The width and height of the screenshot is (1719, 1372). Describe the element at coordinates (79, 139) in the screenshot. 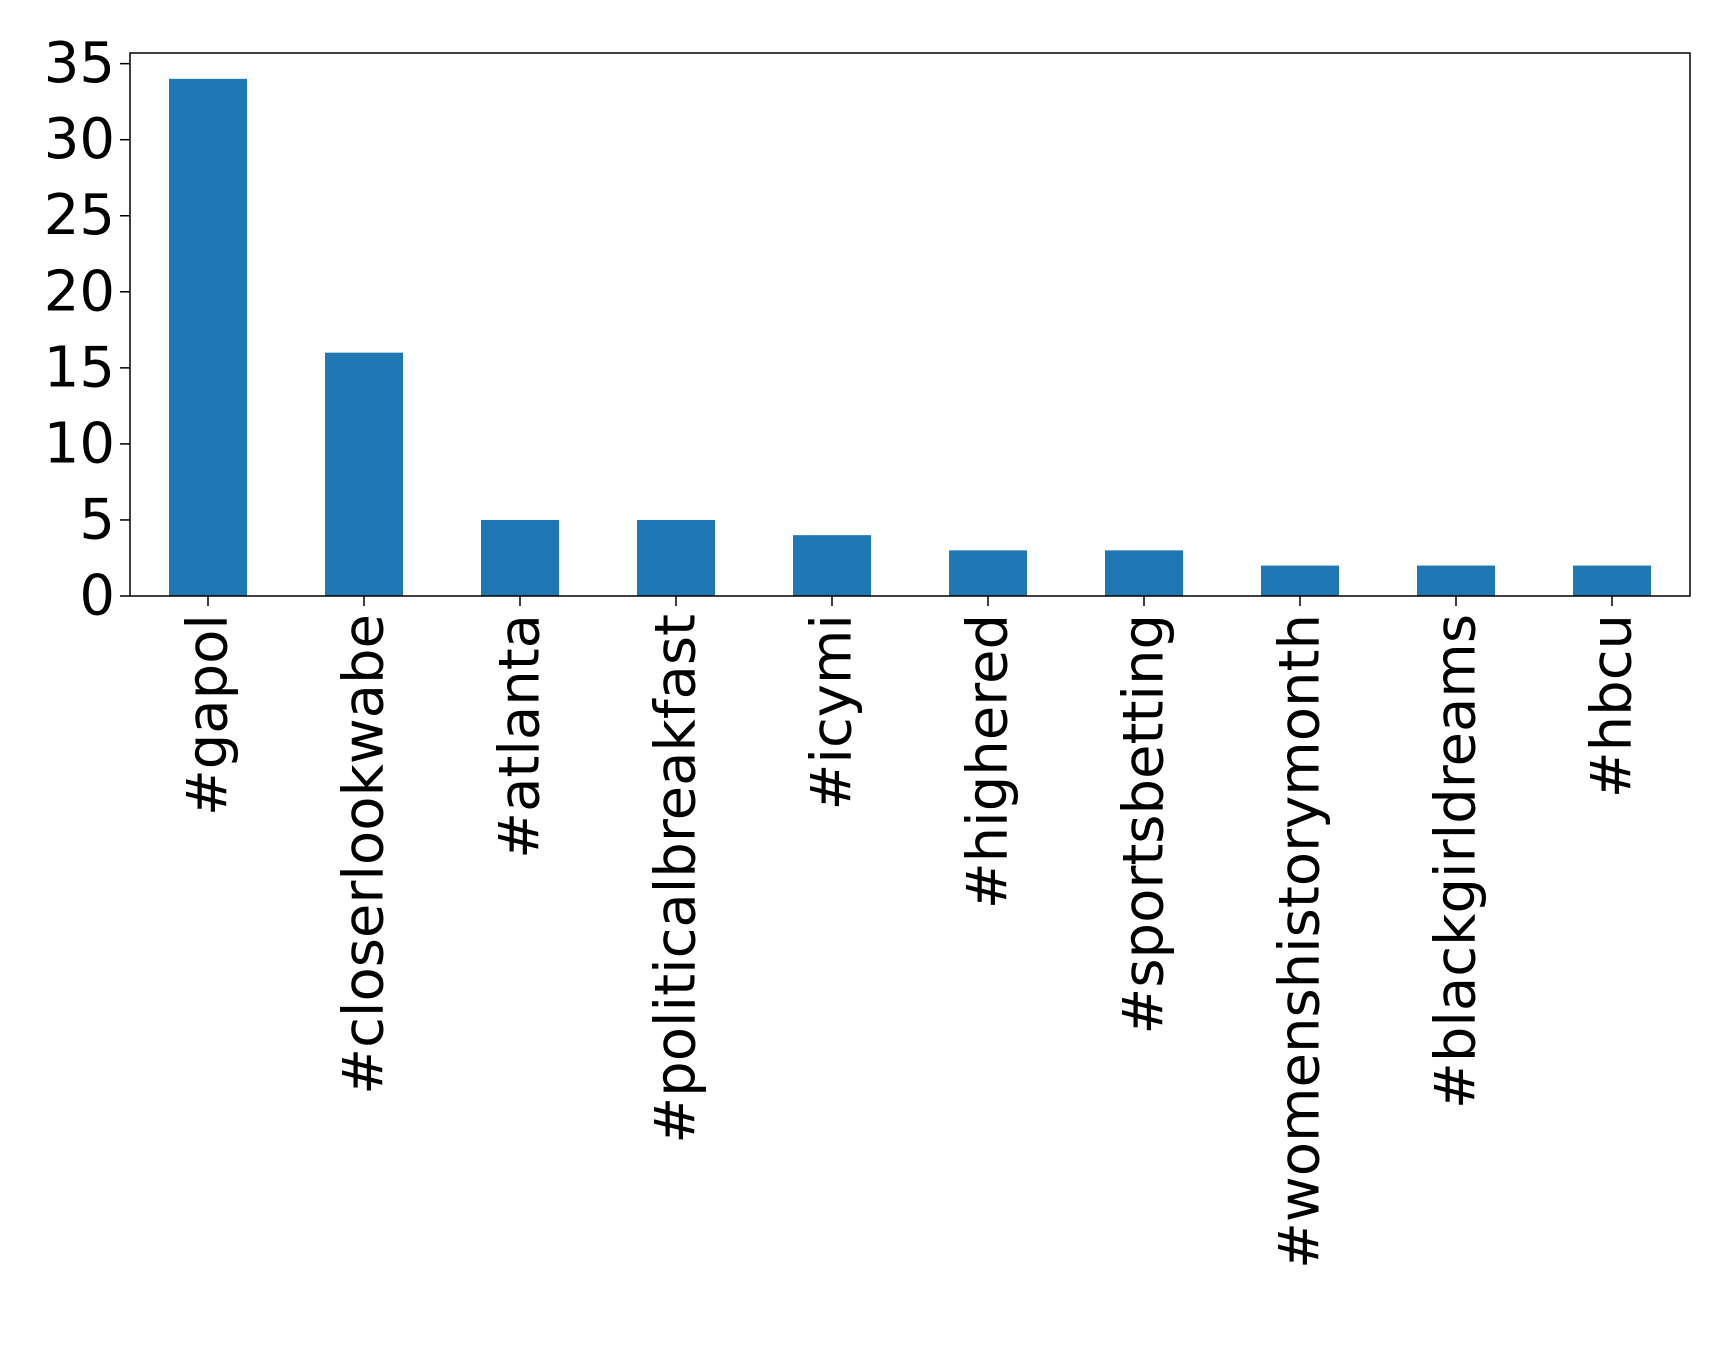

I see `y-tick-label: 30` at that location.